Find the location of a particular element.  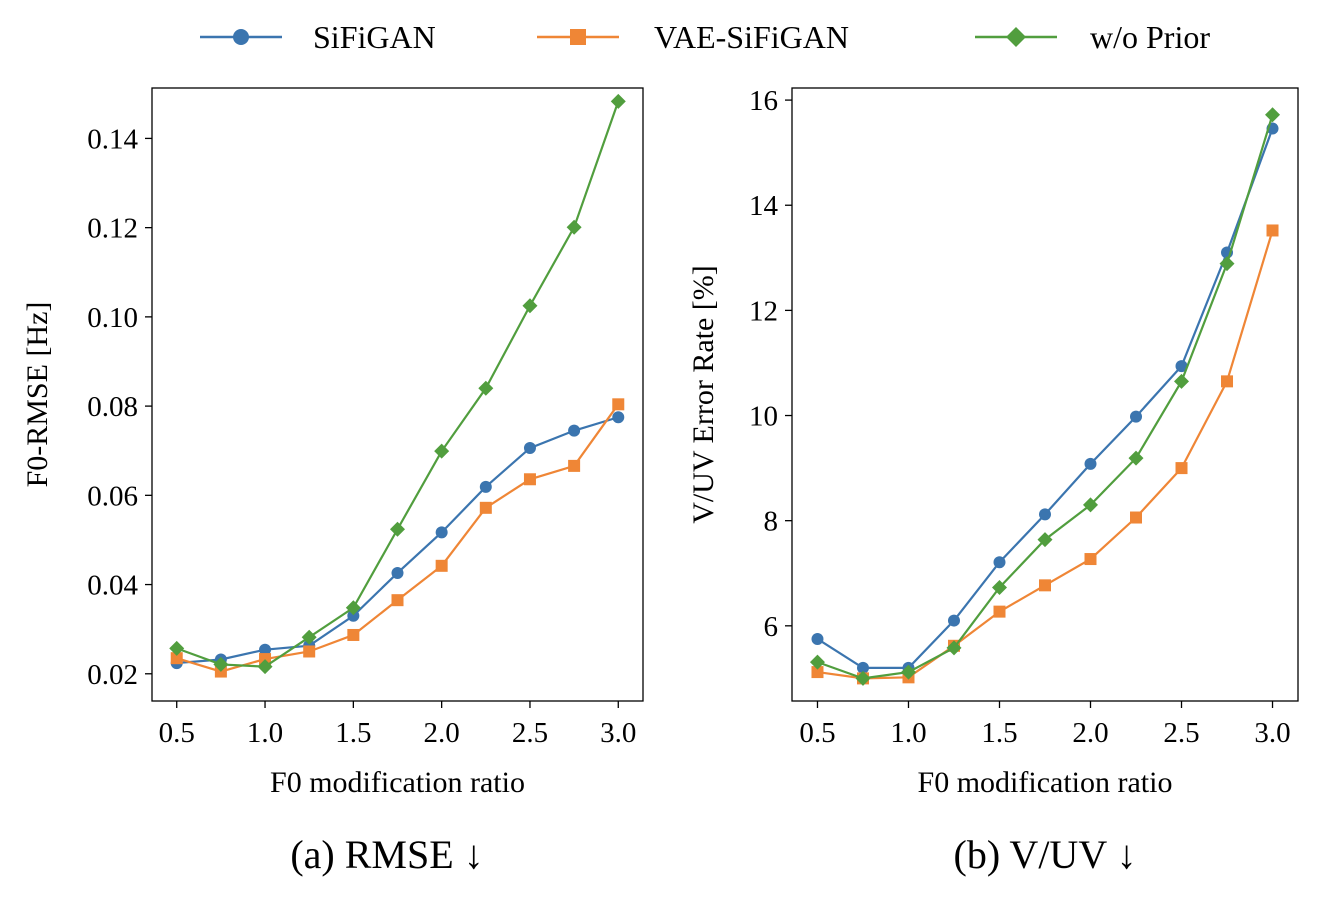

legend-entry-vae-sifigan: VAE-SiFiGAN is located at coordinates (693, 37).